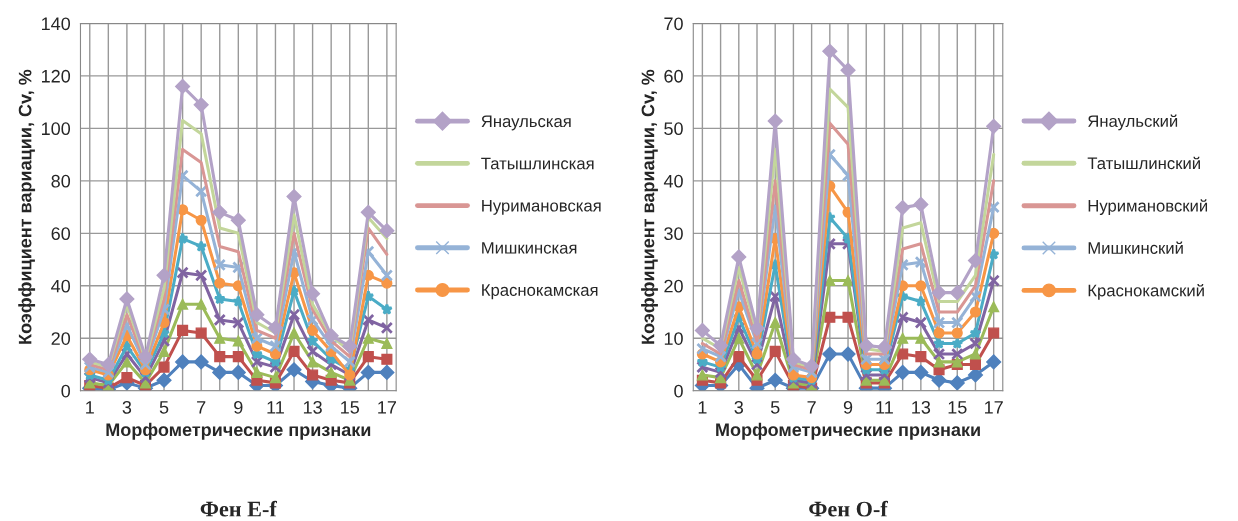  Describe the element at coordinates (537, 163) in the screenshot. I see `legend-label: Татышлинская` at that location.